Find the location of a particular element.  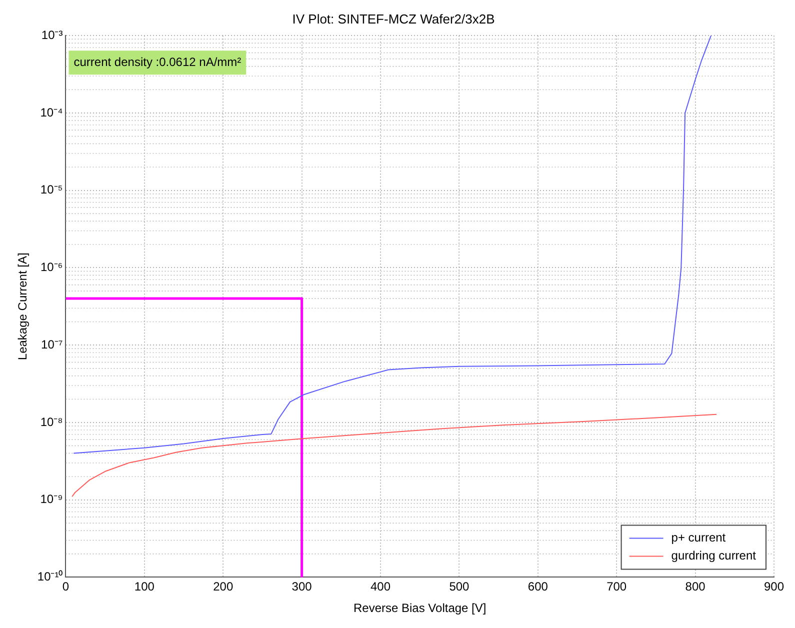

y-tick-label: 10⁻⁸ is located at coordinates (51, 421).